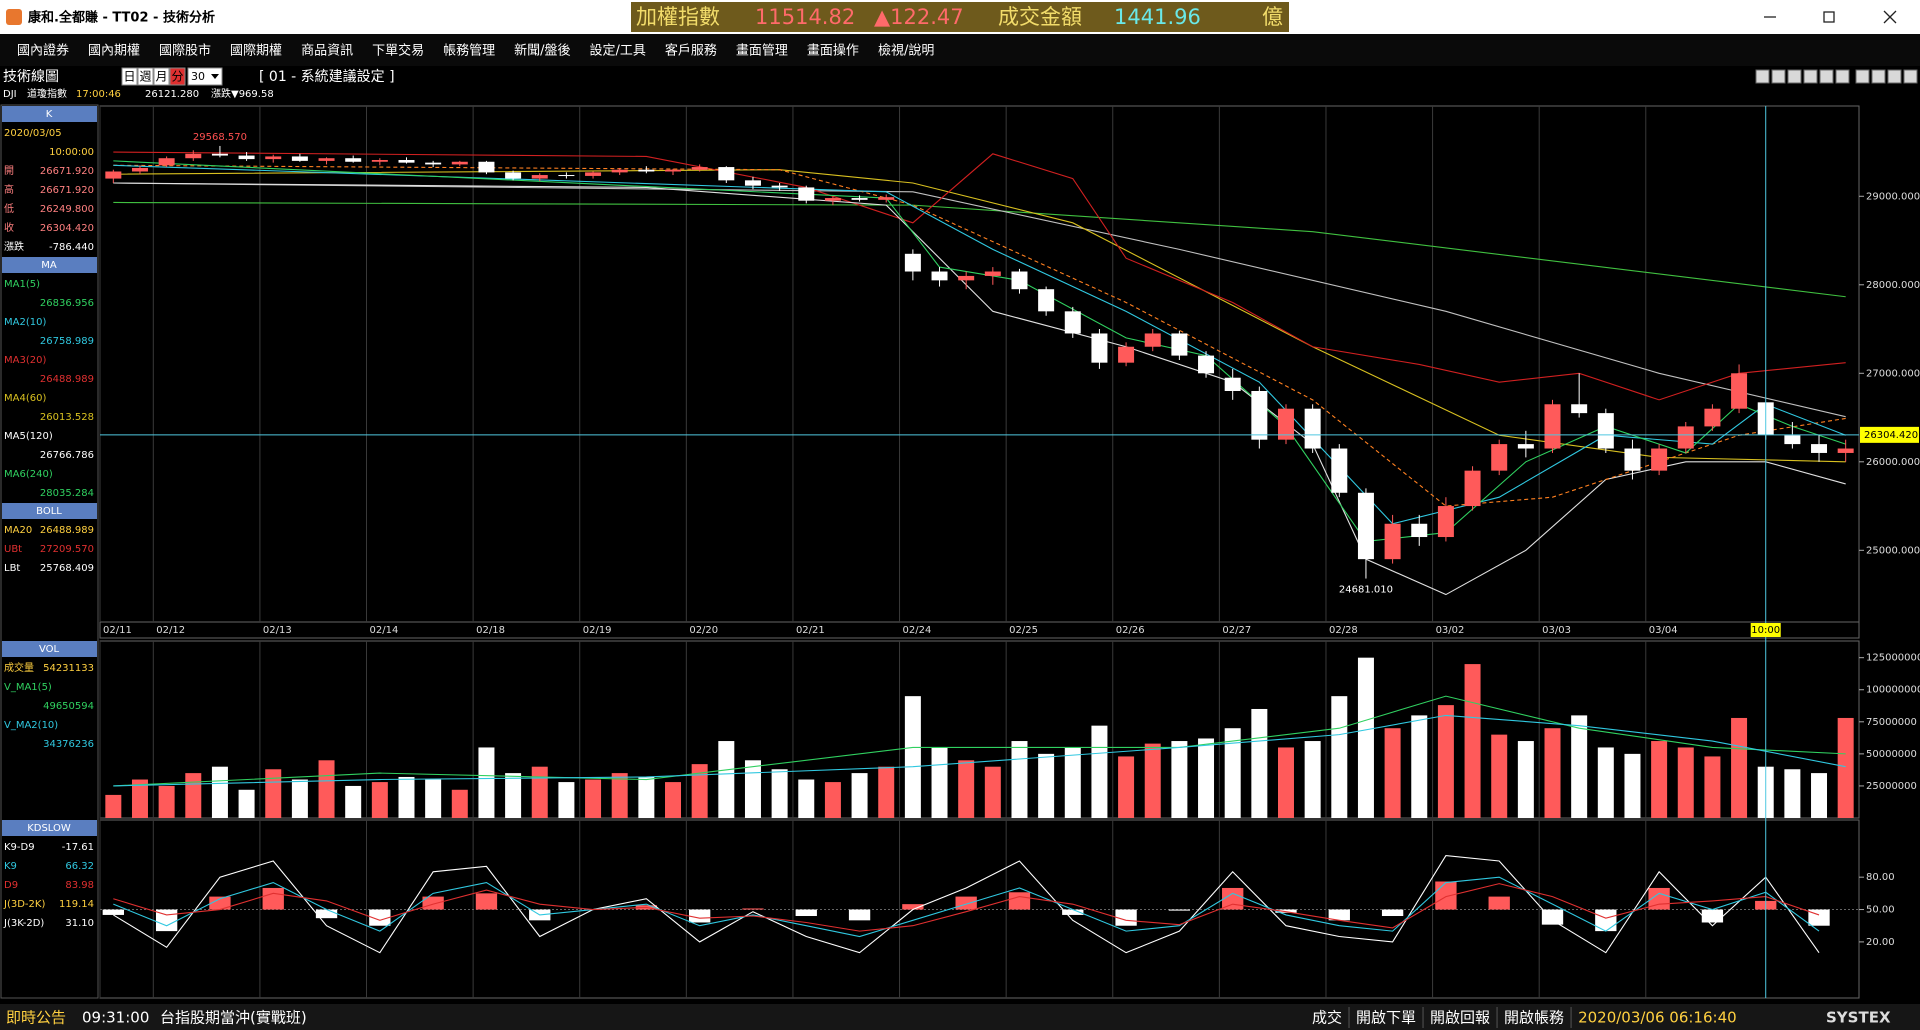 Image resolution: width=1920 pixels, height=1030 pixels. What do you see at coordinates (68, 706) in the screenshot?
I see `row-value: 49650594` at bounding box center [68, 706].